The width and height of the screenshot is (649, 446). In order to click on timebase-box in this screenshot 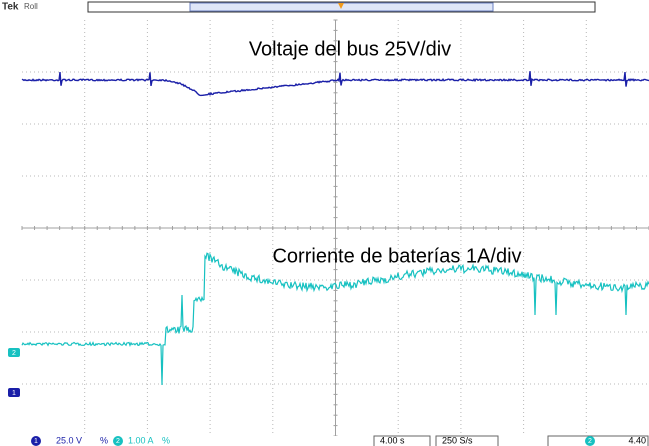, I will do `click(402, 440)`.